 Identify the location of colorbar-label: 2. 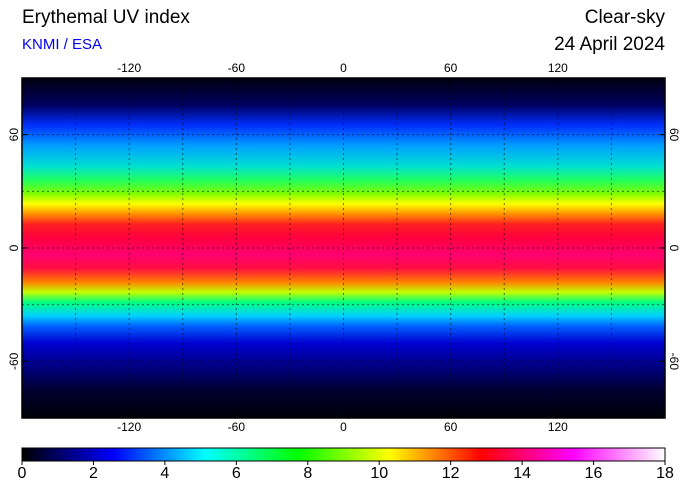
(93, 473).